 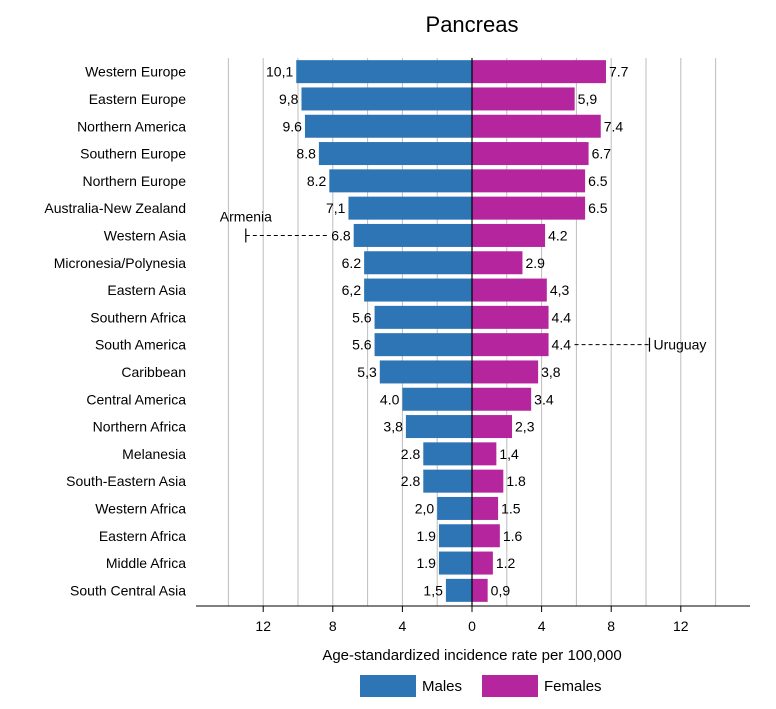 What do you see at coordinates (506, 563) in the screenshot?
I see `data-label-females: 1.2` at bounding box center [506, 563].